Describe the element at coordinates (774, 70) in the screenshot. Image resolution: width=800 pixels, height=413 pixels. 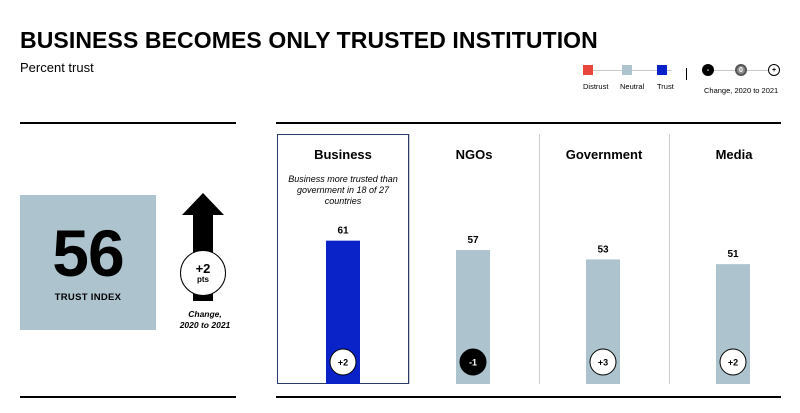
I see `increase-circle-icon: +` at that location.